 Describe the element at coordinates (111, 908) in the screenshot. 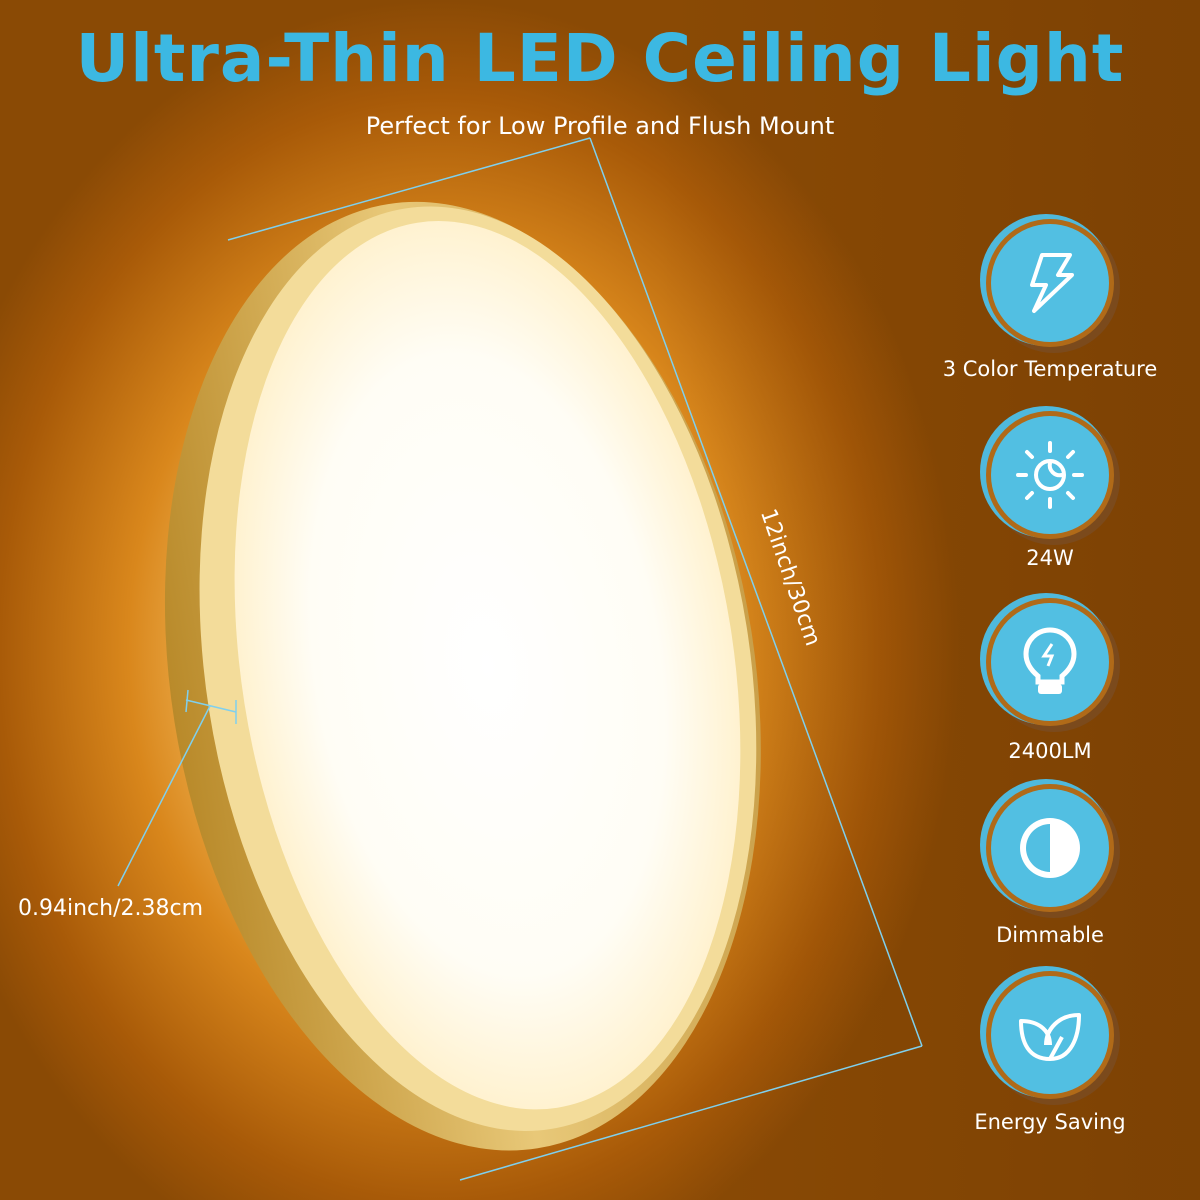

I see `thickness-label: 0.94inch/2.38cm` at that location.